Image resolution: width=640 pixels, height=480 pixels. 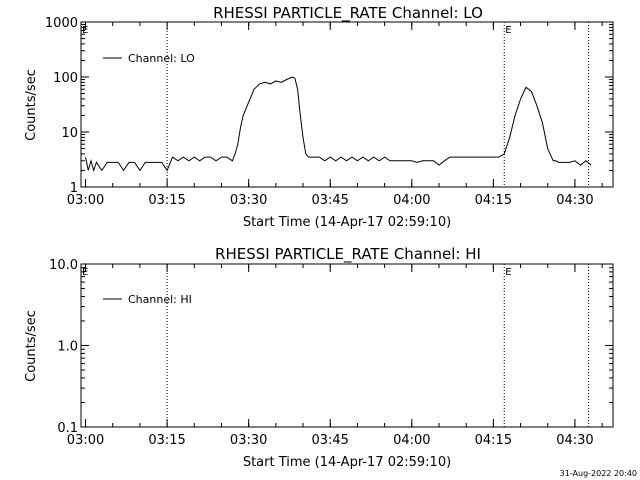 What do you see at coordinates (67, 428) in the screenshot?
I see `y-tick-label: 0.1` at bounding box center [67, 428].